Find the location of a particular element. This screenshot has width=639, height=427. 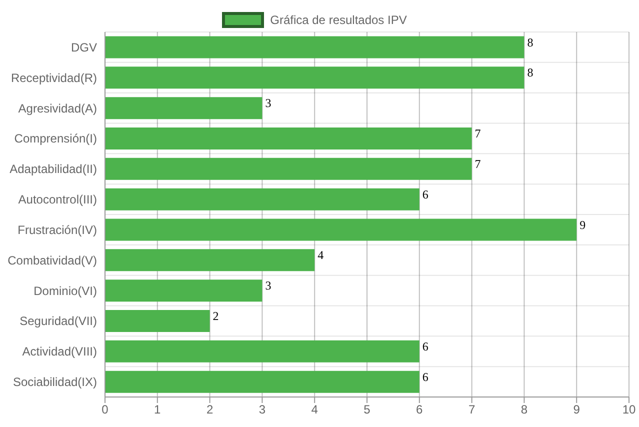

y-tick-label: Comprensión(I) is located at coordinates (55, 139).